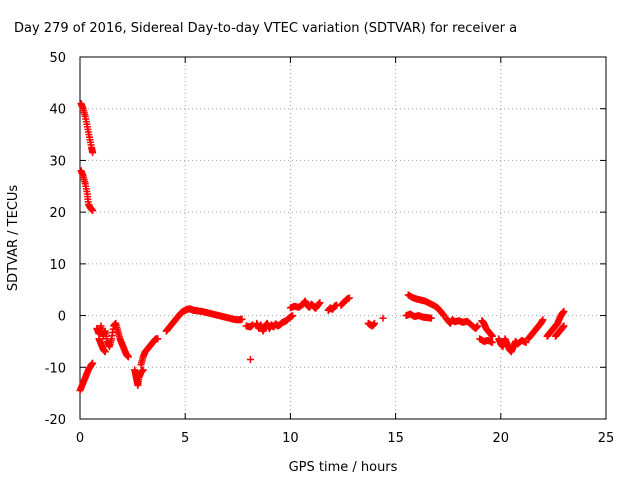  I want to click on y-tick-label: 0, so click(62, 317).